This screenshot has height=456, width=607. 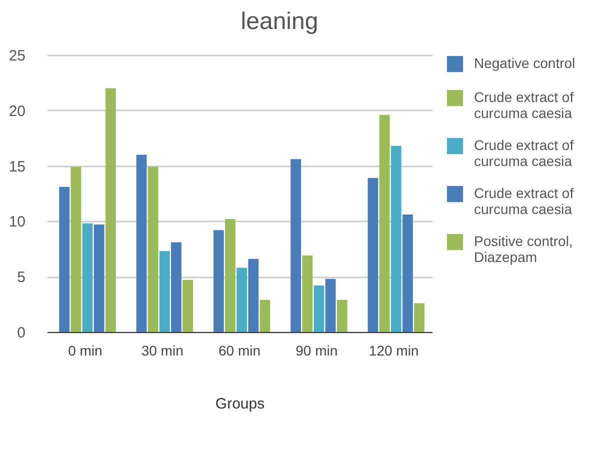 I want to click on x-tick-label: 60 min, so click(x=239, y=350).